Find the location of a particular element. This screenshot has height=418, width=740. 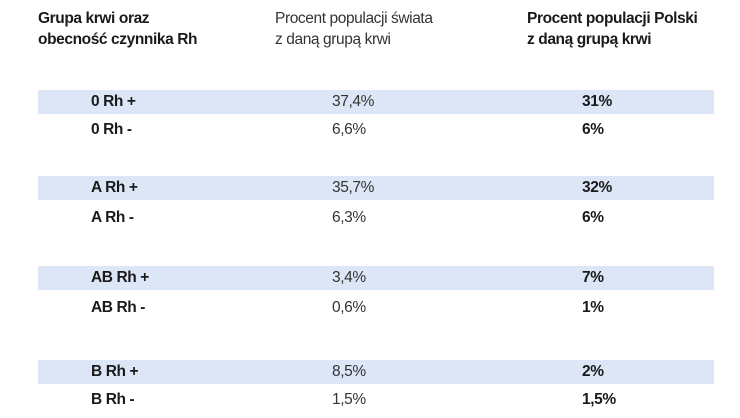

header-poland-percent-line1: Procent populacji Polski is located at coordinates (612, 18).